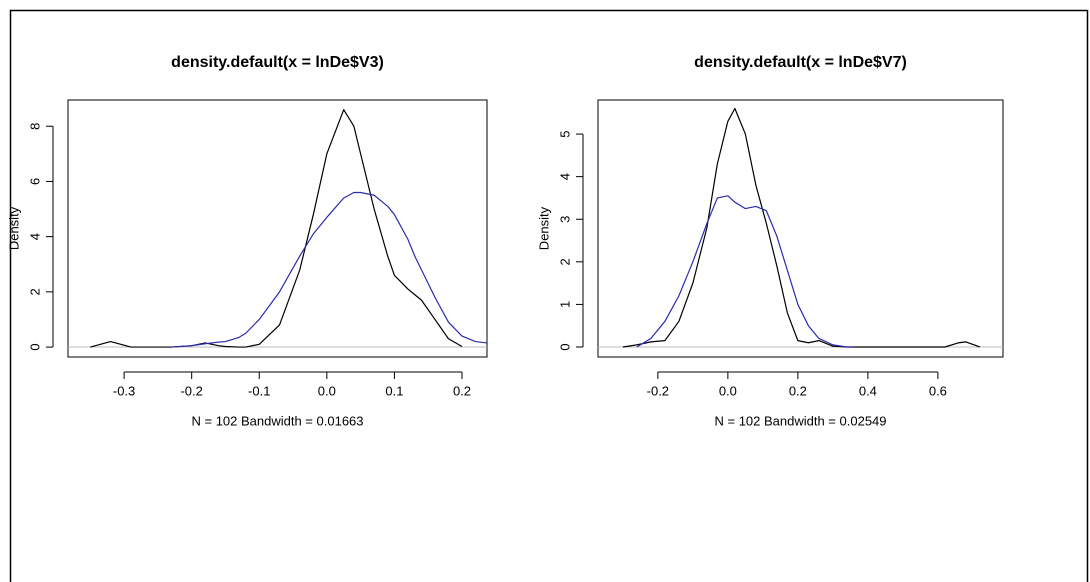  I want to click on x-tick-label: 0.4, so click(868, 390).